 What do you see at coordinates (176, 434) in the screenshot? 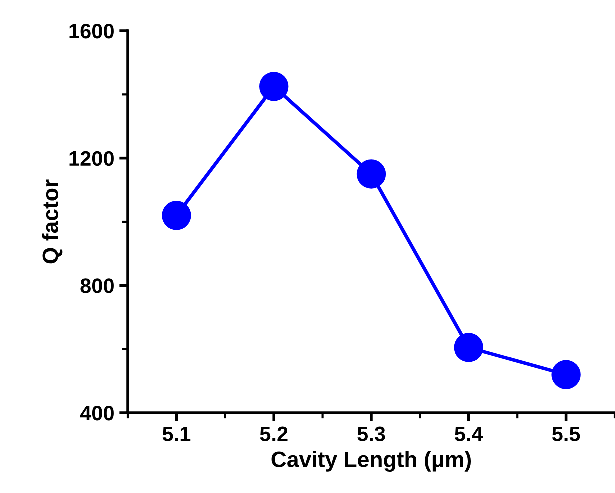
I see `x-tick-label: 5.1` at bounding box center [176, 434].